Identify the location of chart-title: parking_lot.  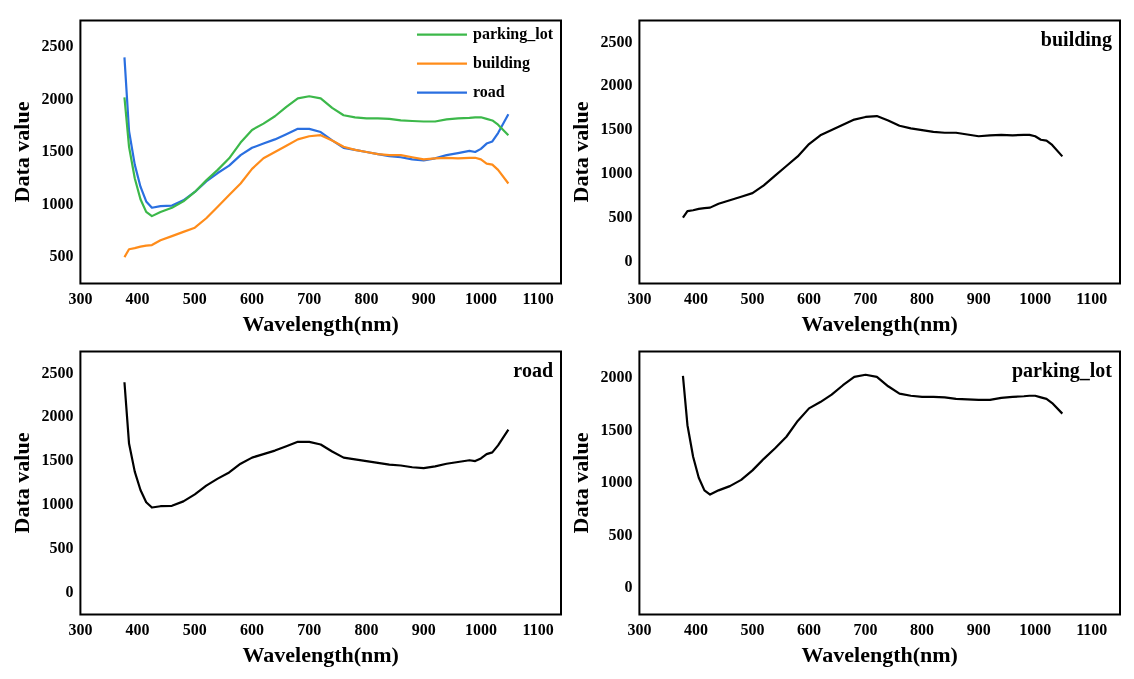
(1062, 370).